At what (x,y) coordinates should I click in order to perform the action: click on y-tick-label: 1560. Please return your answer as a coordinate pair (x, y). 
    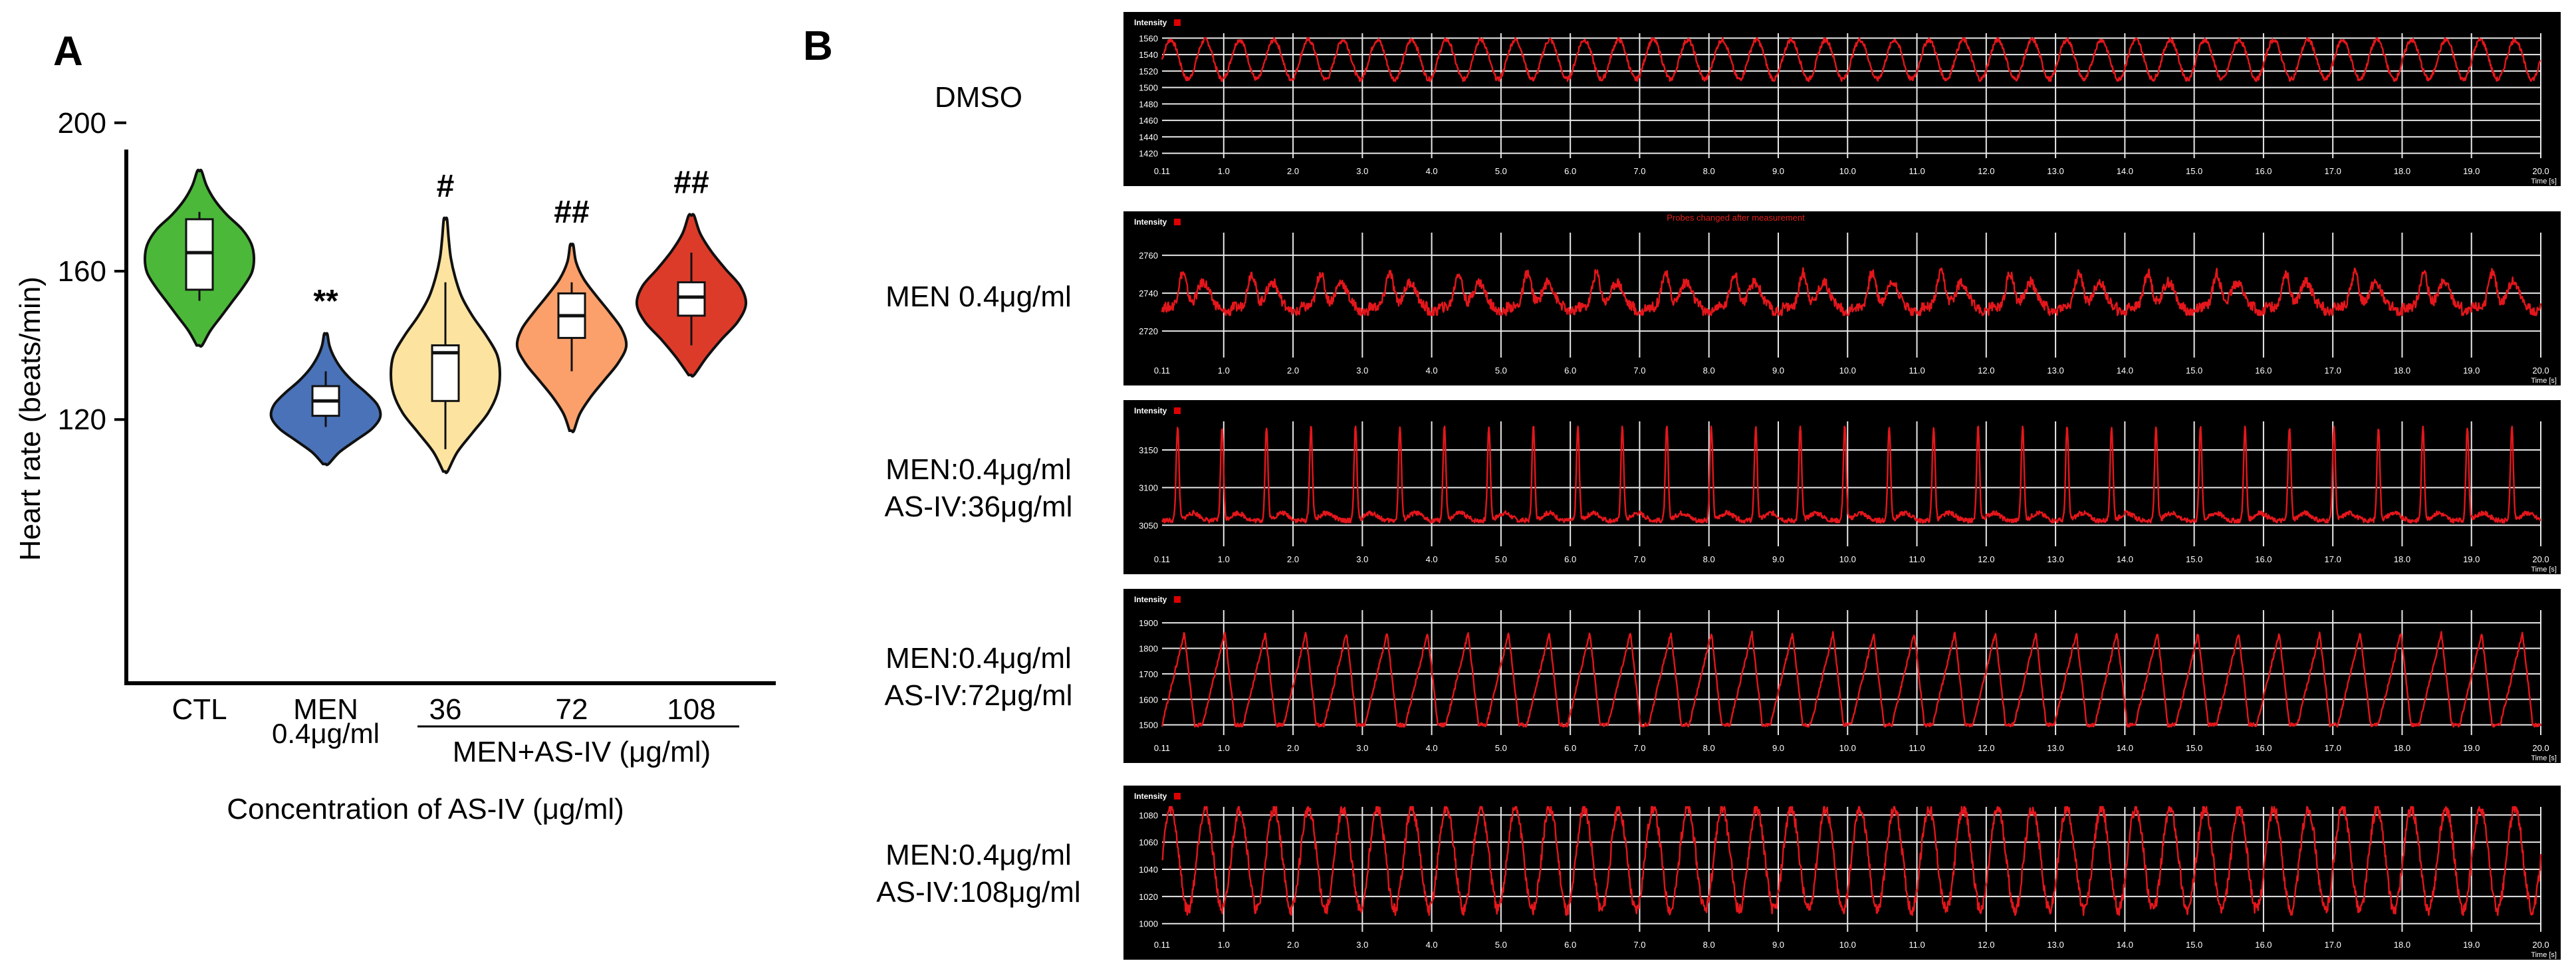
    Looking at the image, I should click on (1148, 38).